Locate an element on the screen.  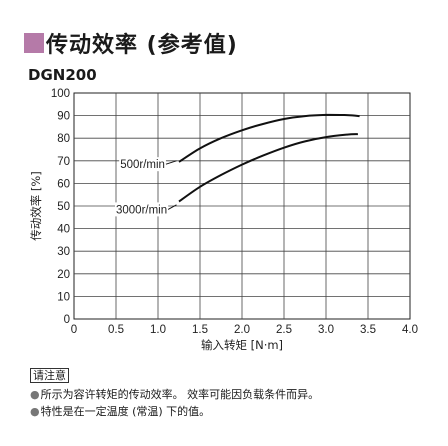
x-tick-label: 1.0 is located at coordinates (158, 330).